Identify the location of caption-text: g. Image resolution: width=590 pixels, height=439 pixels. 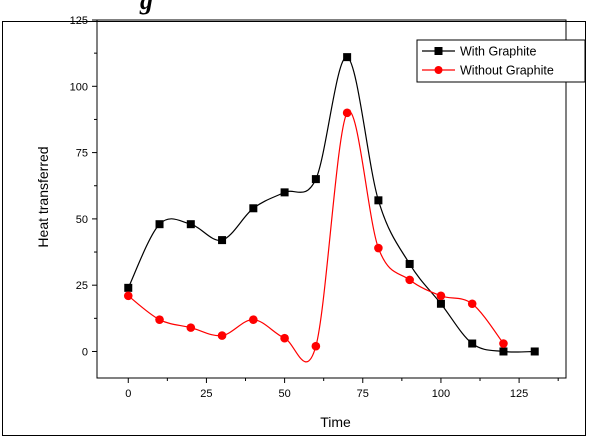
(146, 7).